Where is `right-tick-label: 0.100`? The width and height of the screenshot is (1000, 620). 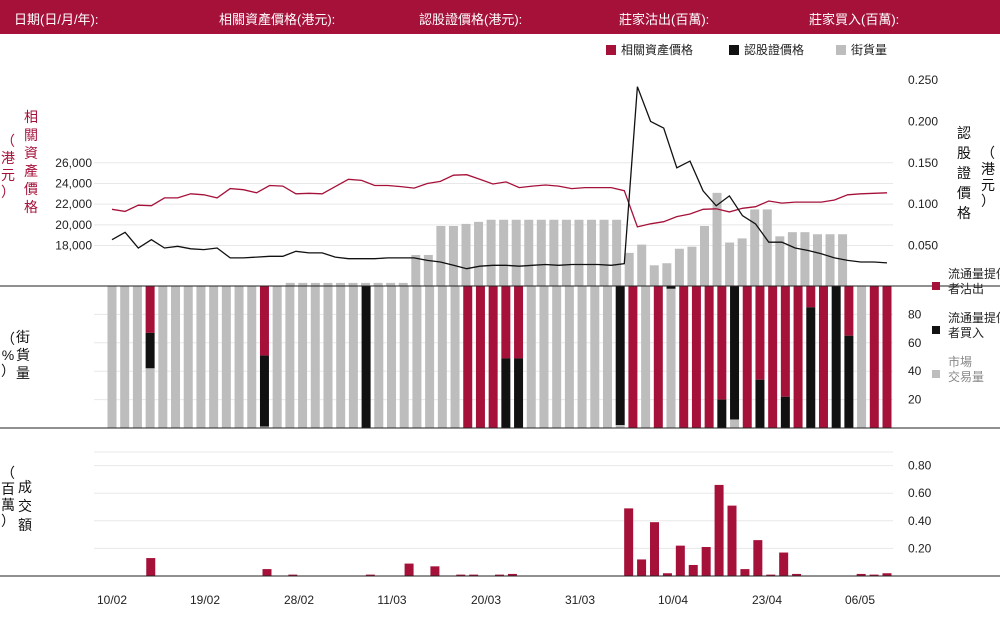 right-tick-label: 0.100 is located at coordinates (923, 204).